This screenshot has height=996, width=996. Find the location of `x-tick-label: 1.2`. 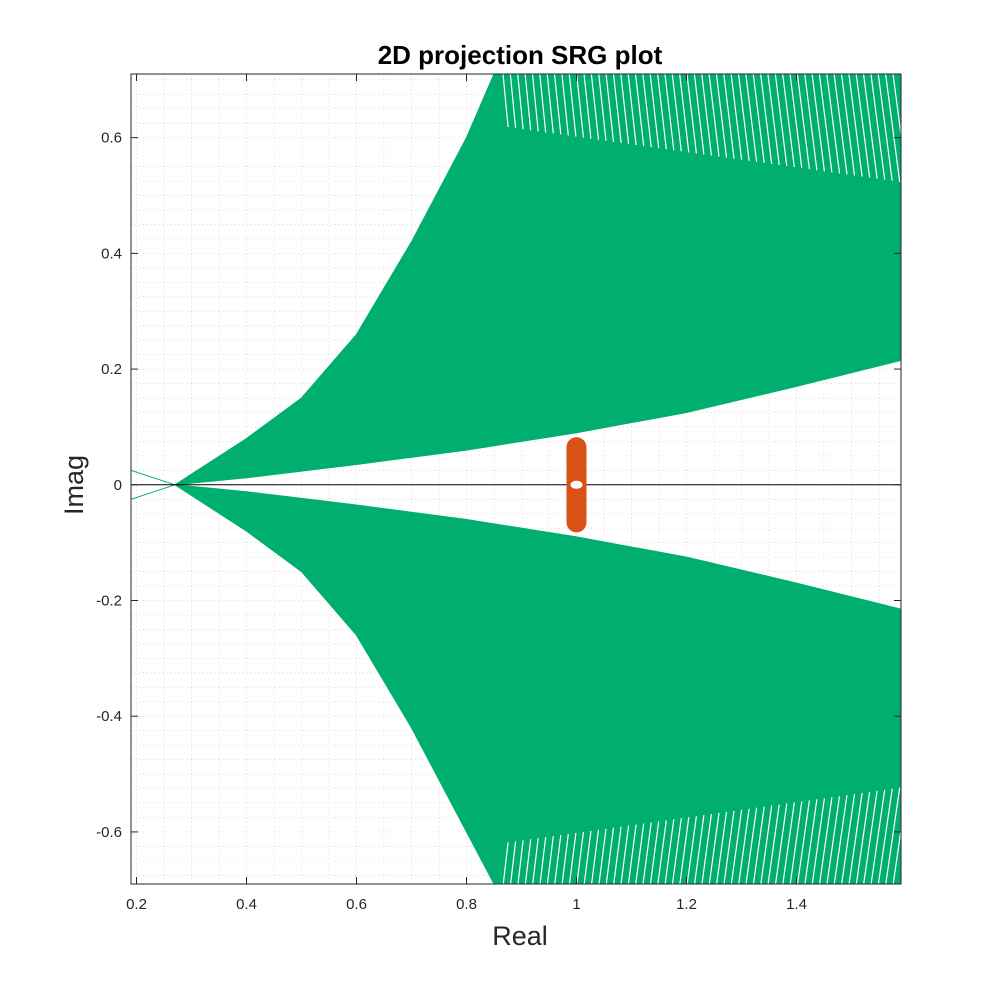

x-tick-label: 1.2 is located at coordinates (686, 904).